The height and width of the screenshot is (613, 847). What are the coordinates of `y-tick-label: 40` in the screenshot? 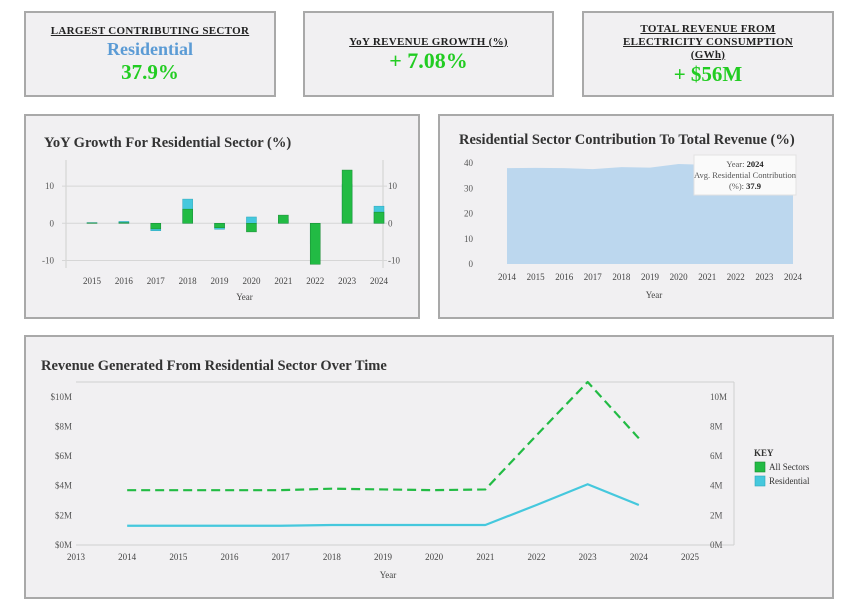 It's located at (469, 163).